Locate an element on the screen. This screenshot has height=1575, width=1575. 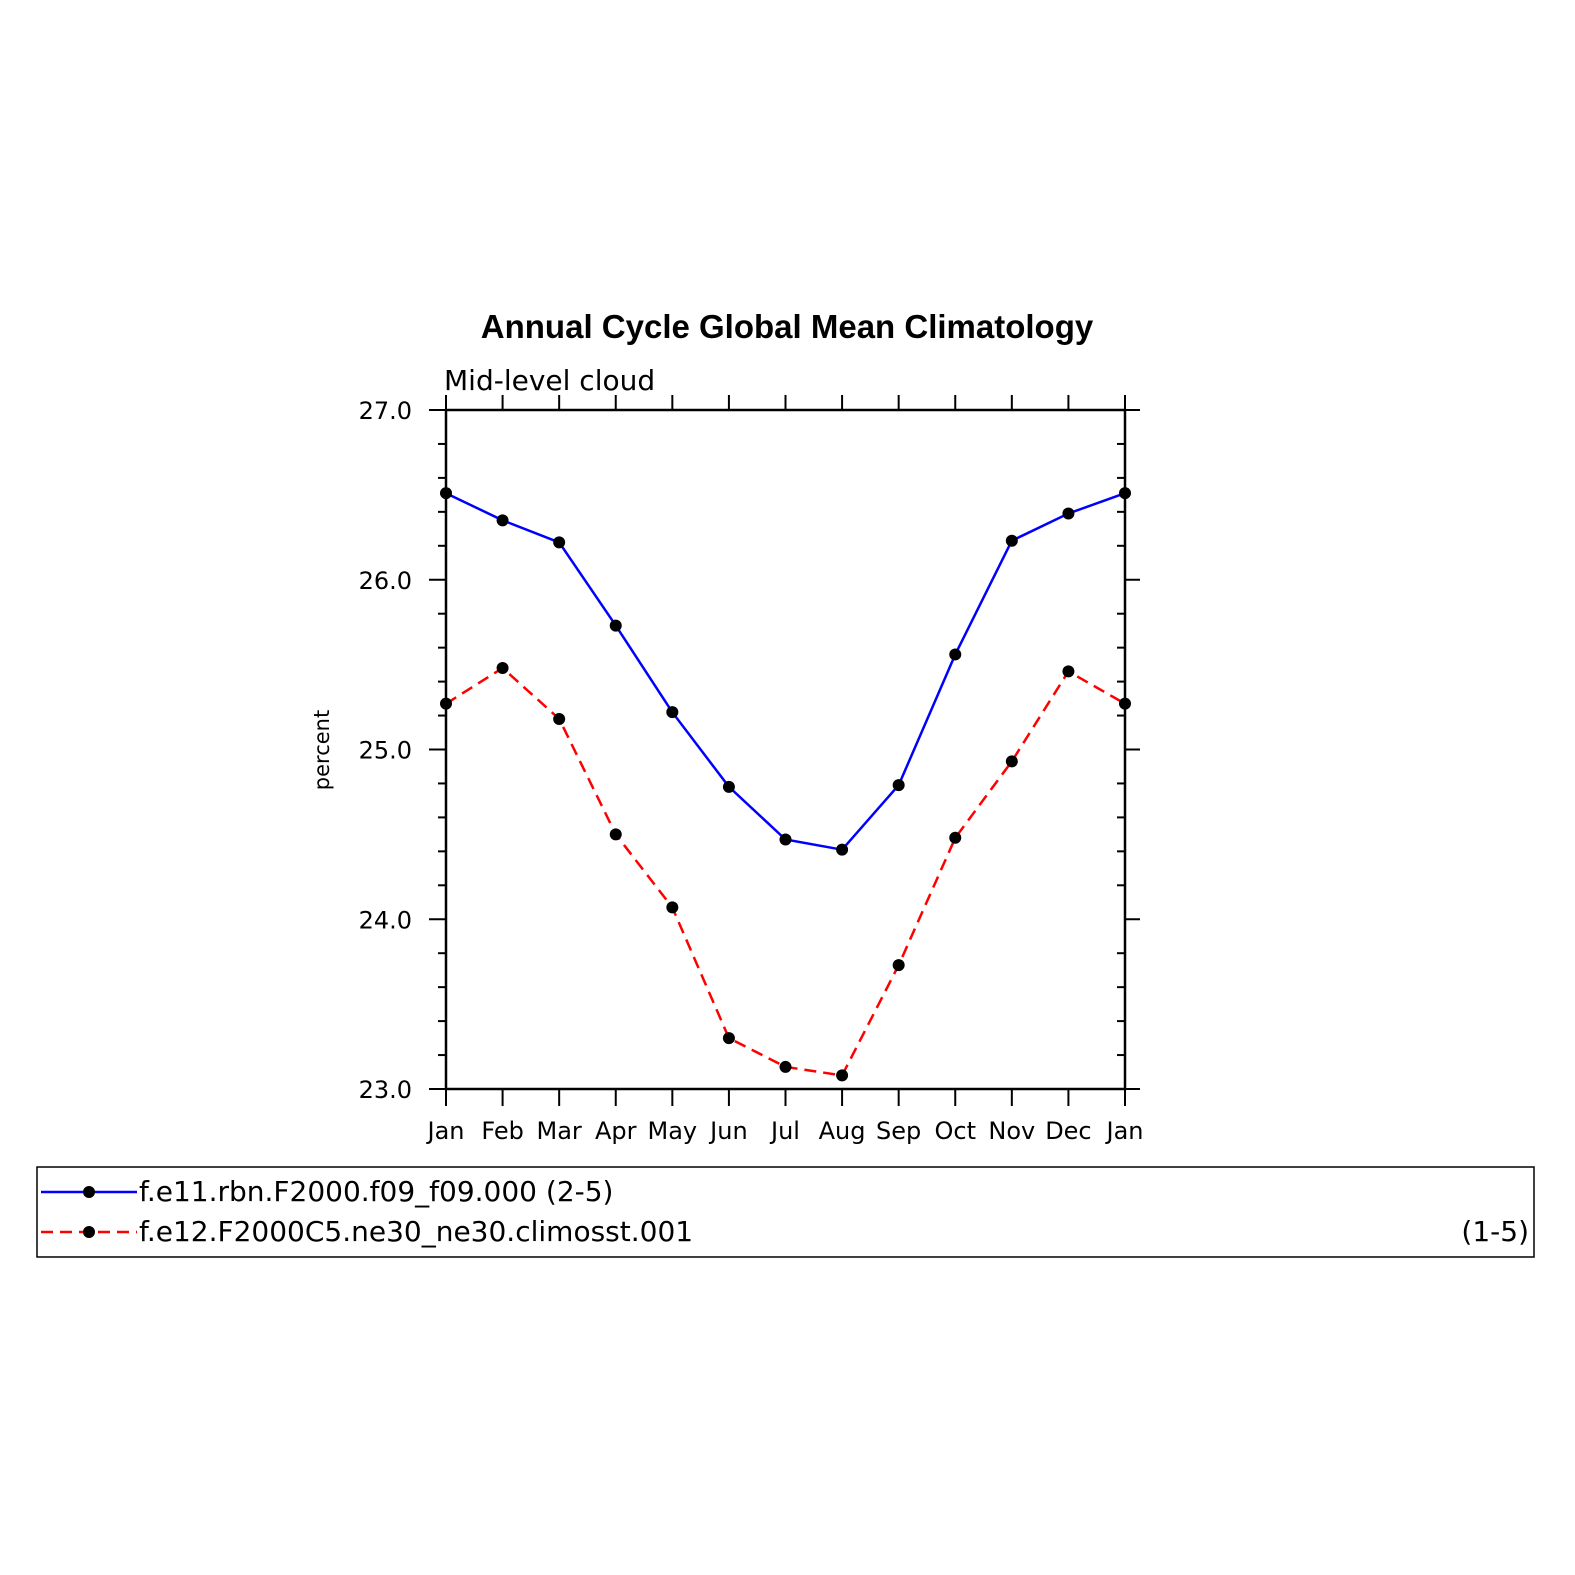
x-tick-labels: Jan Feb Mar Apr May Jun Jul Aug Sep Oct Nov Dec Jan is located at coordinates (785, 1131).